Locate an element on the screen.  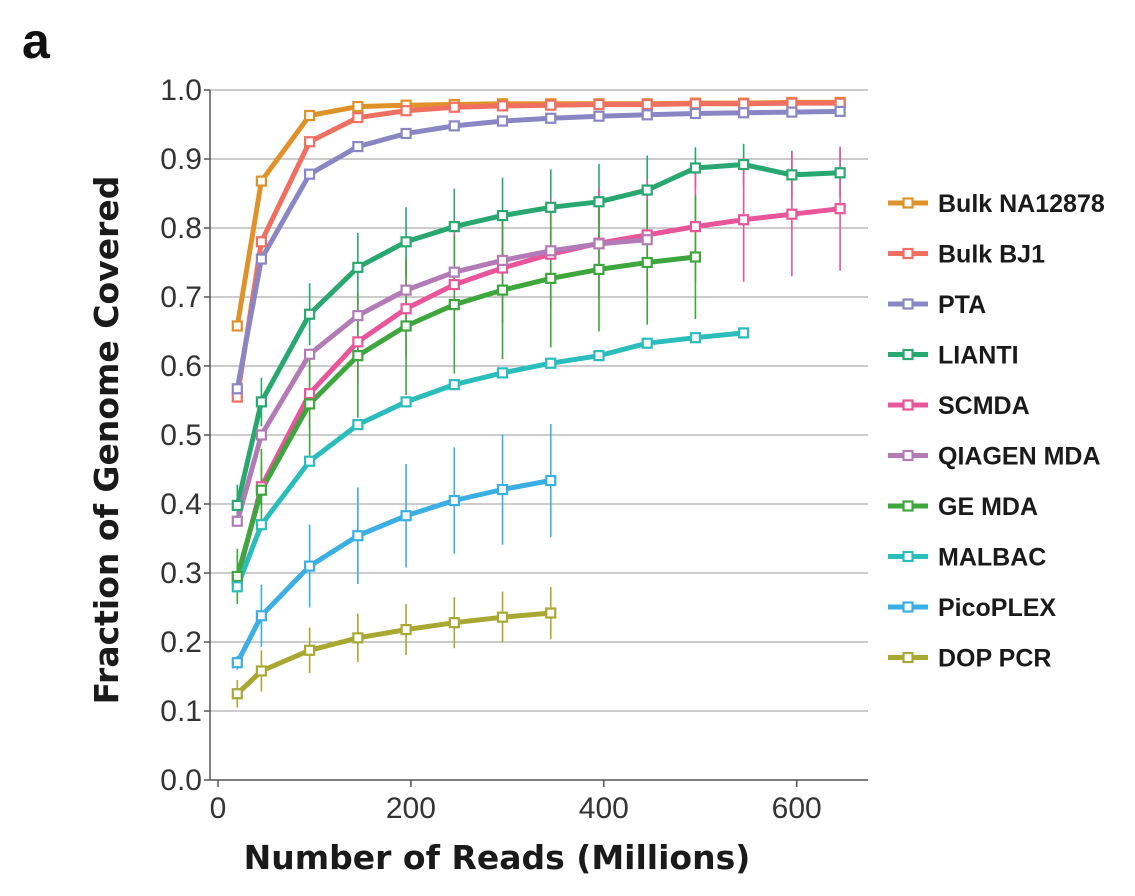
y-axis-title: Fraction of Genome Covered is located at coordinates (106, 440).